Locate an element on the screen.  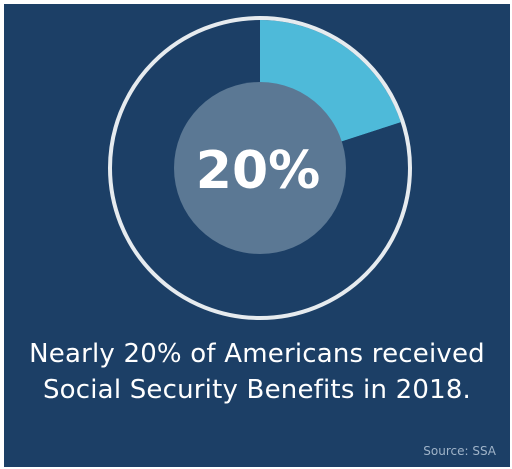
source-credit: Source: SSA is located at coordinates (459, 451).